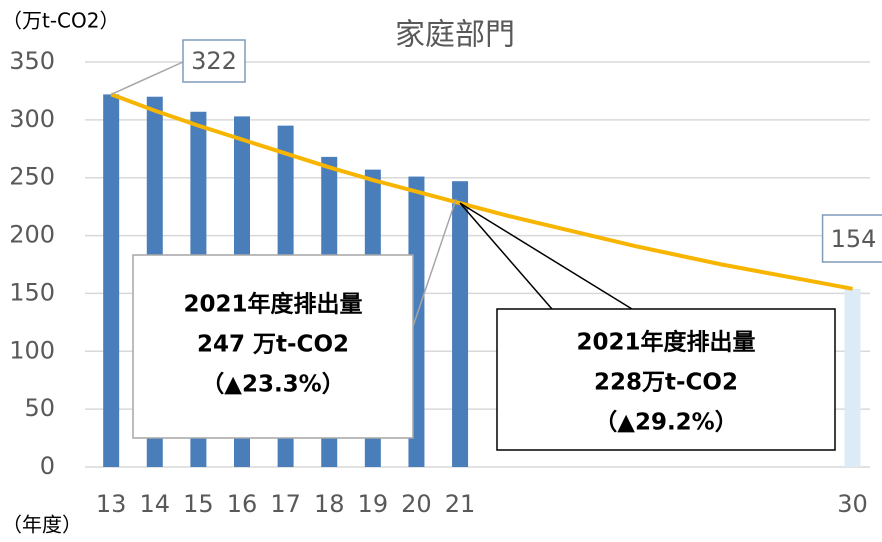 Image resolution: width=882 pixels, height=542 pixels. I want to click on data-label: 322, so click(214, 61).